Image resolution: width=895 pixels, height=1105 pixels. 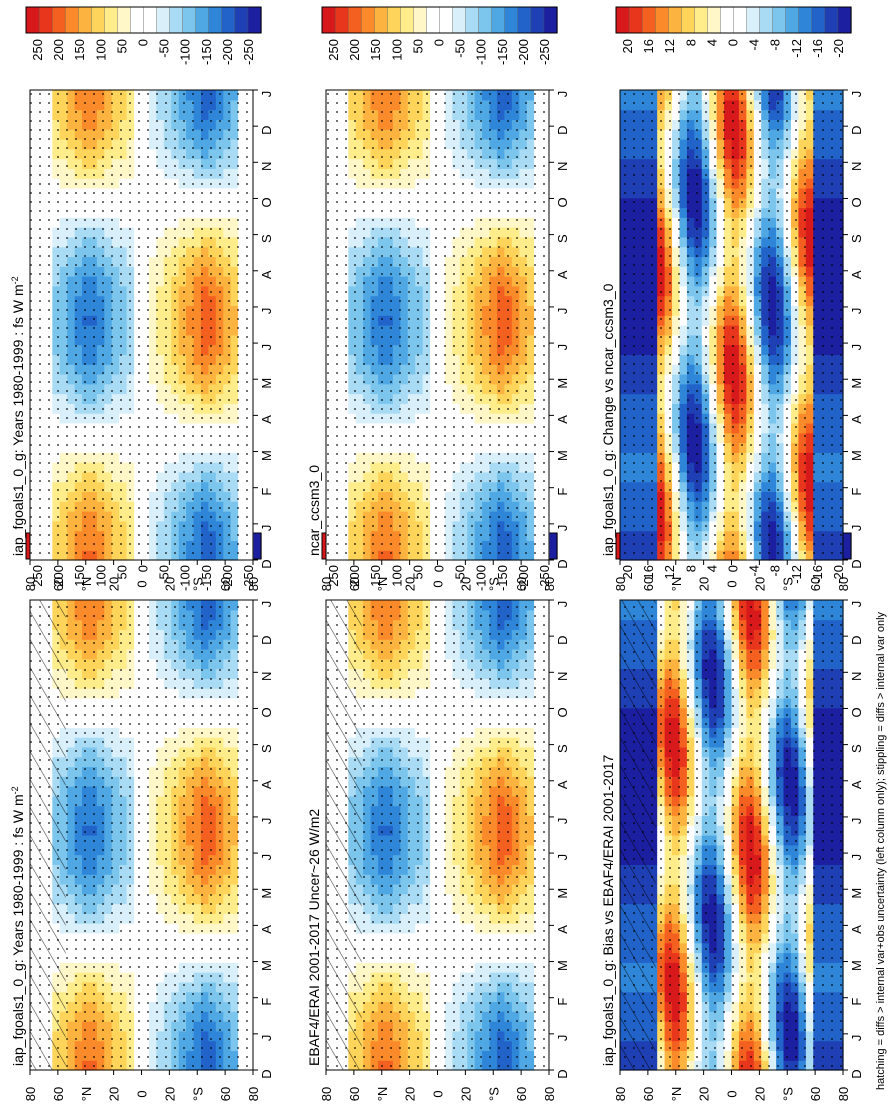 I want to click on colorbar-tick-label: -8, so click(x=775, y=571).